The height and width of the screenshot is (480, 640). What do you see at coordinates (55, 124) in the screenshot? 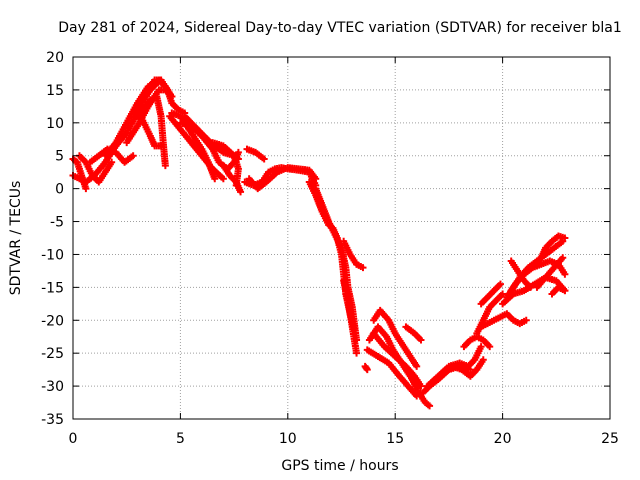
I see `y-tick-label: 10` at bounding box center [55, 124].